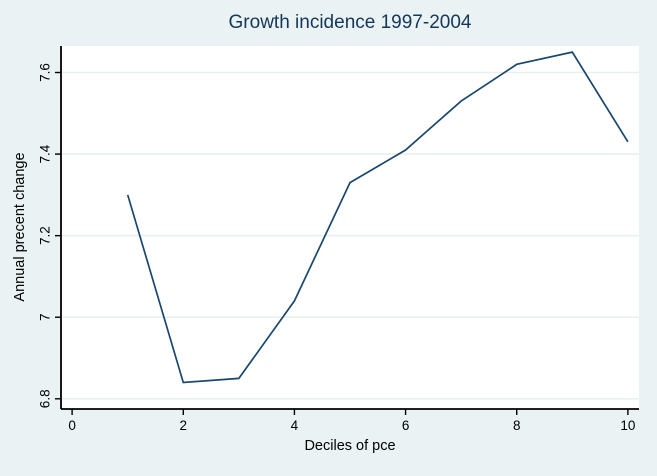 This screenshot has height=476, width=657. Describe the element at coordinates (350, 446) in the screenshot. I see `x-axis-label: Deciles of pce` at that location.